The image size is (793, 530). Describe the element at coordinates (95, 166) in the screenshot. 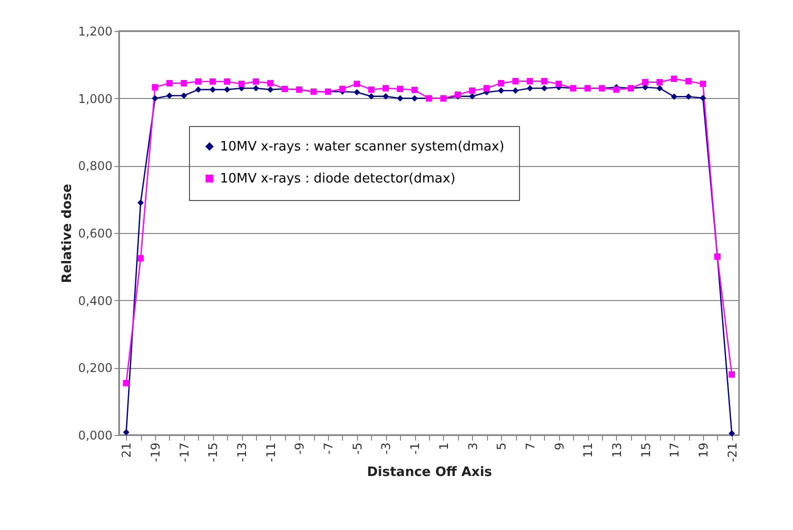

I see `y-tick-label: 0,800` at that location.